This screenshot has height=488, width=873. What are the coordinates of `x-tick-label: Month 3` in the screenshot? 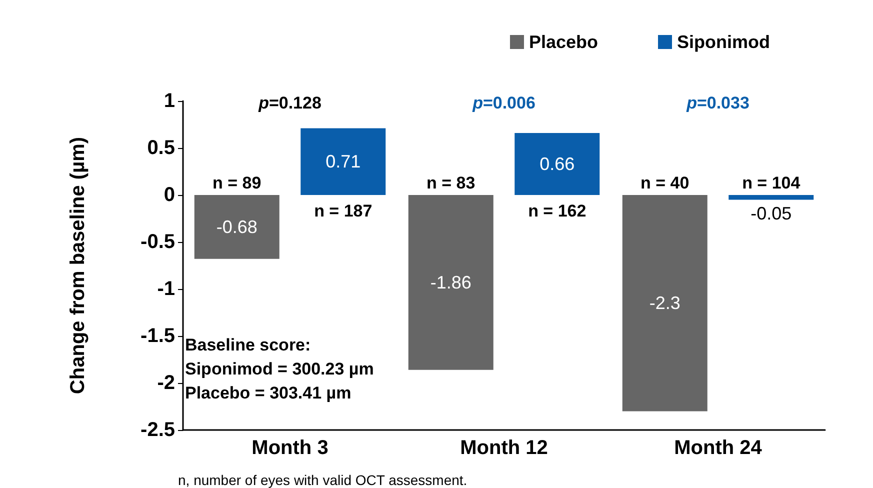 It's located at (290, 448).